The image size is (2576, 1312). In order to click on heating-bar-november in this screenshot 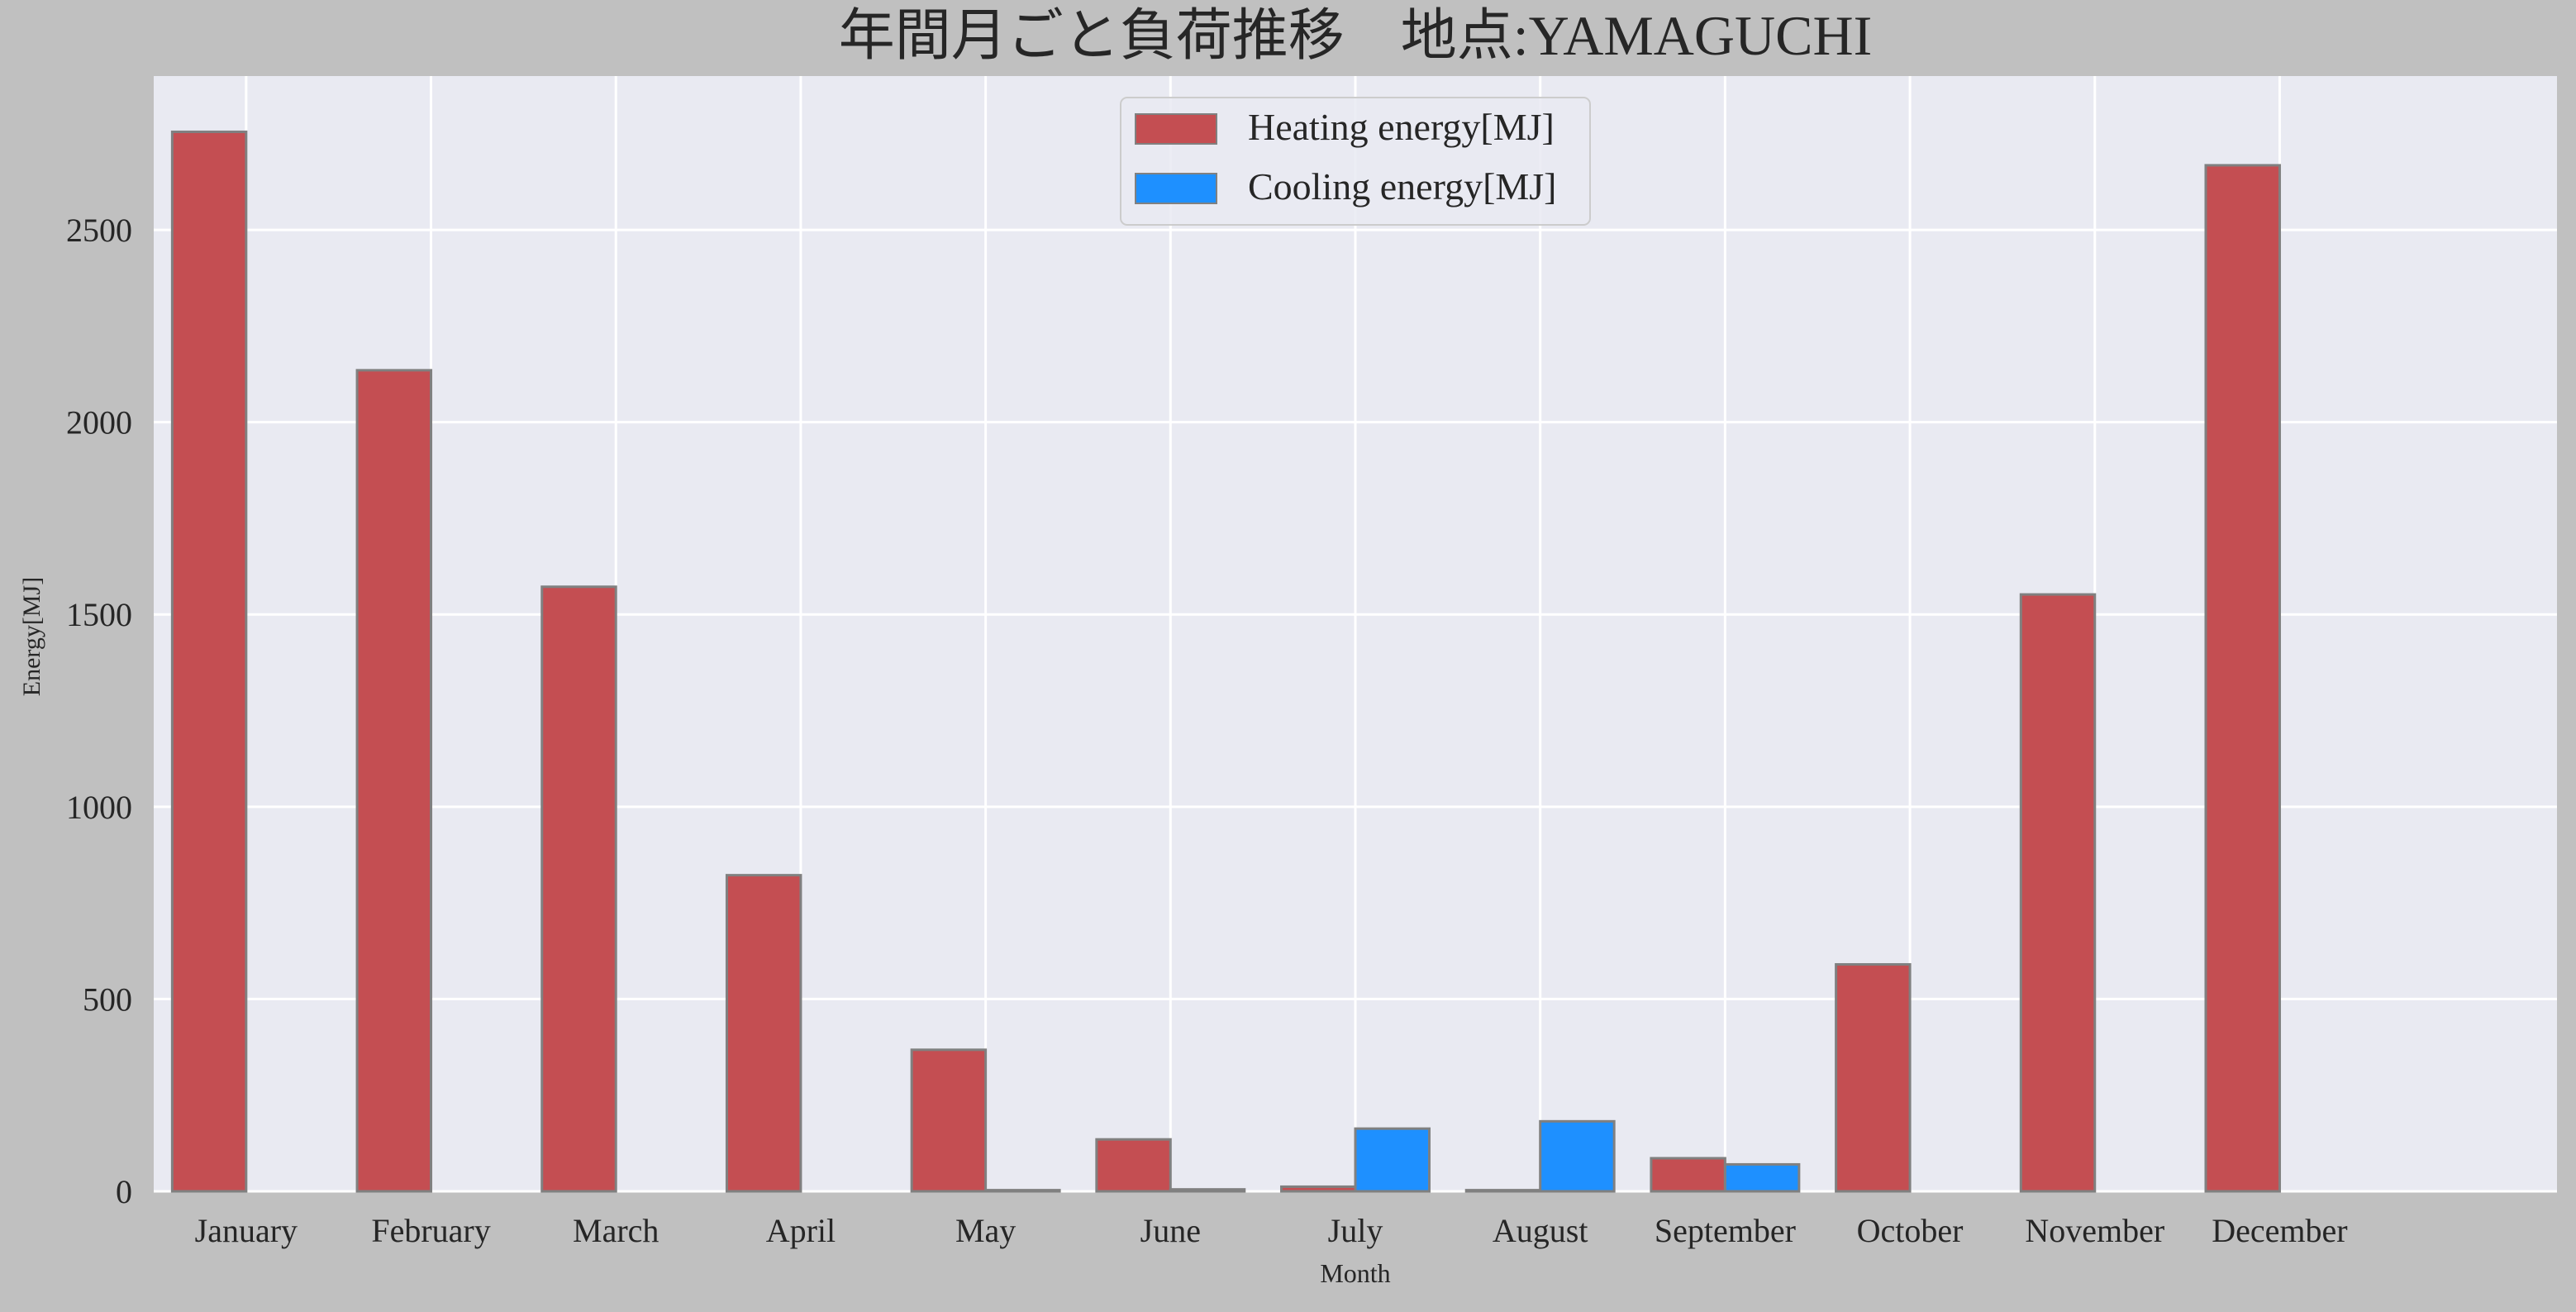, I will do `click(2058, 893)`.